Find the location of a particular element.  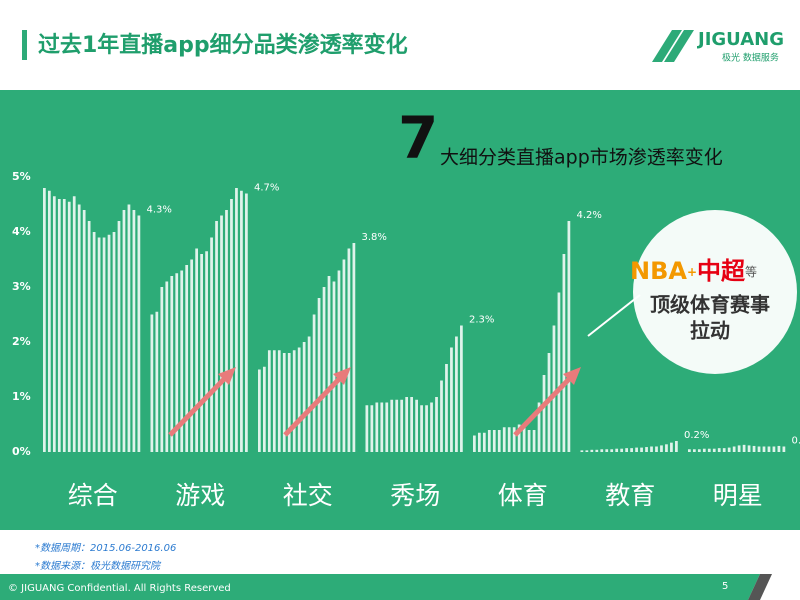

title-bar is located at coordinates (24, 45).